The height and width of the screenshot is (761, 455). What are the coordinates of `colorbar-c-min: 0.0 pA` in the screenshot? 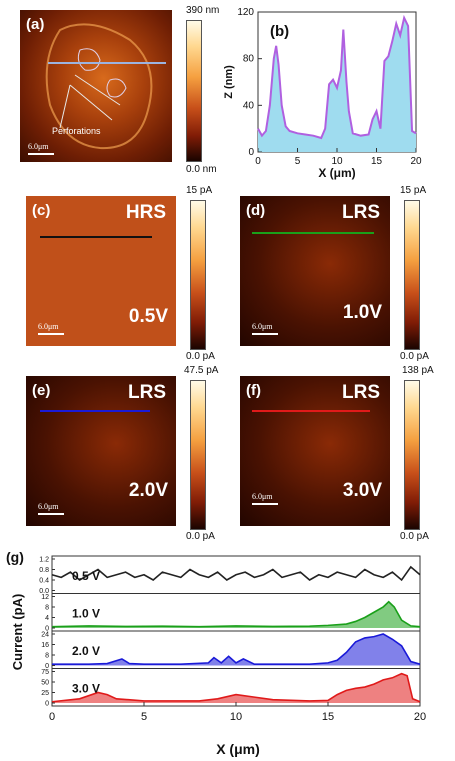 It's located at (200, 356).